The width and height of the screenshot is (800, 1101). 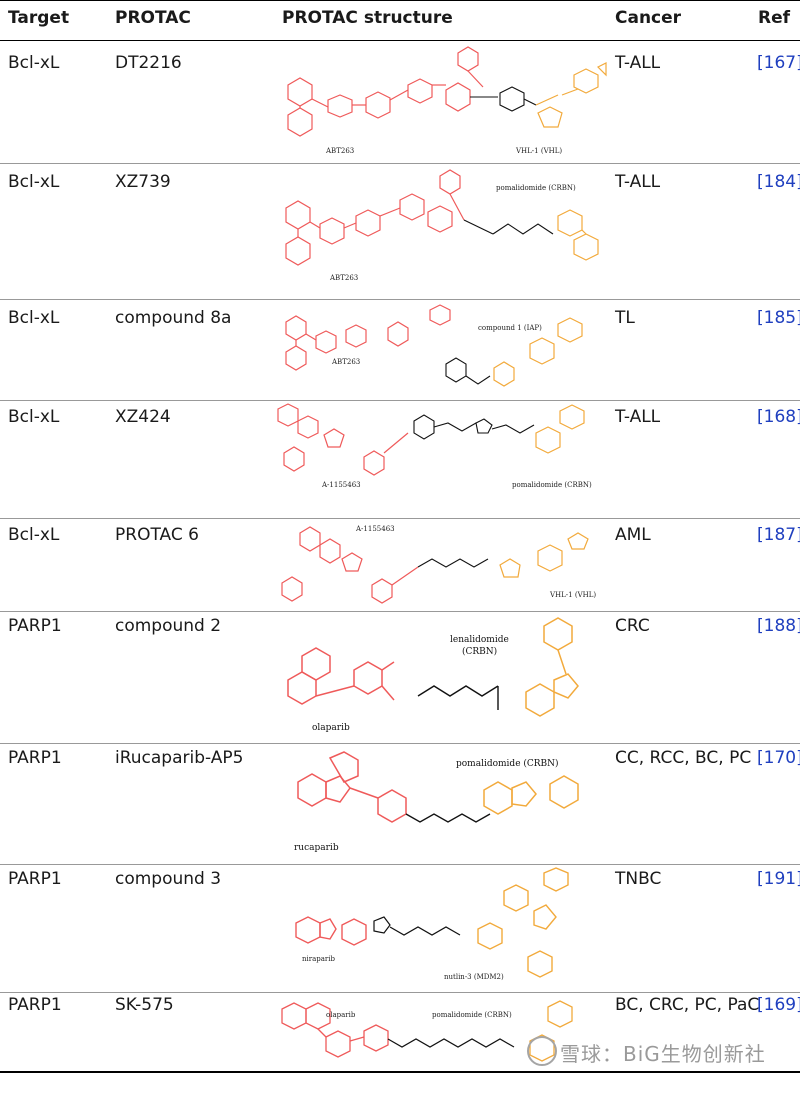 What do you see at coordinates (144, 1005) in the screenshot?
I see `row-protac: SK-575` at bounding box center [144, 1005].